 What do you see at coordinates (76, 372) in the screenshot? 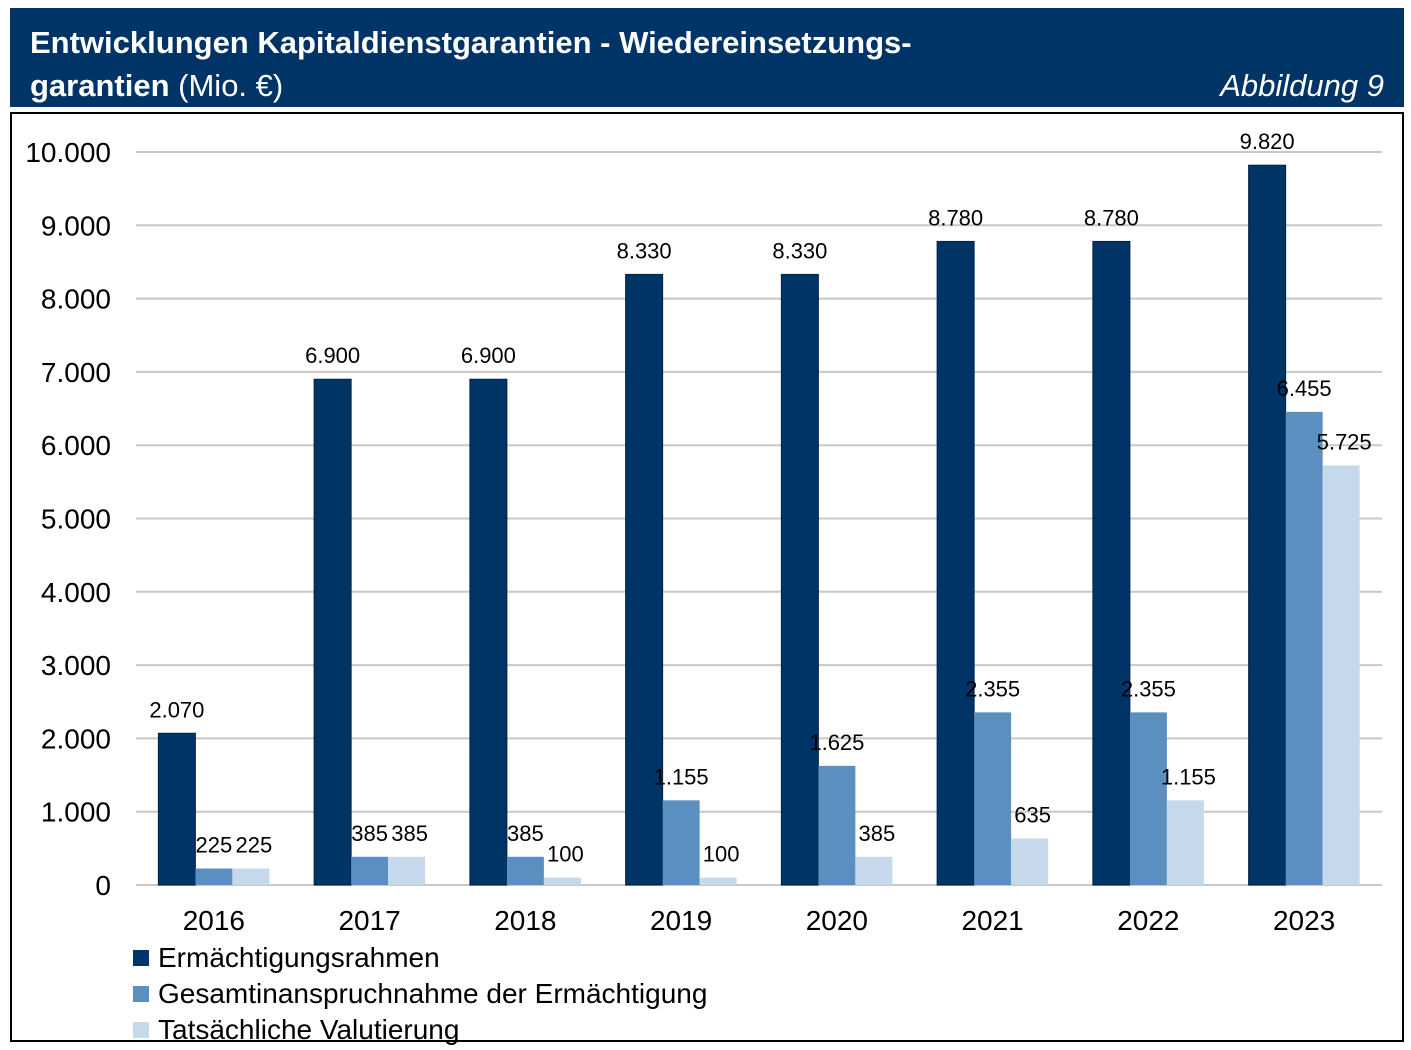
I see `y-tick-label-7: 7.000` at bounding box center [76, 372].